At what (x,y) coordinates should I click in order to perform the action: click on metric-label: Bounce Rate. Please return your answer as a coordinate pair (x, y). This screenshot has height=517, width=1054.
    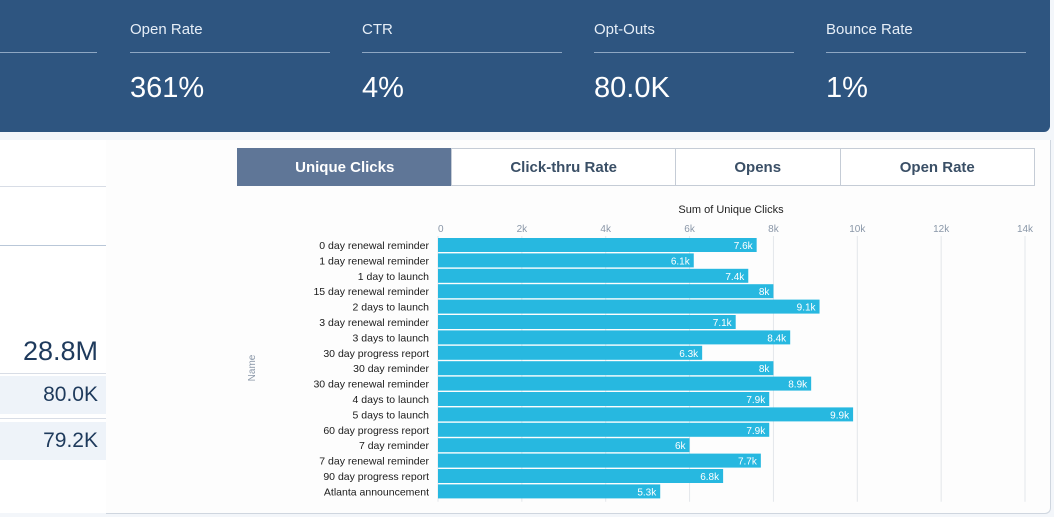
    Looking at the image, I should click on (869, 29).